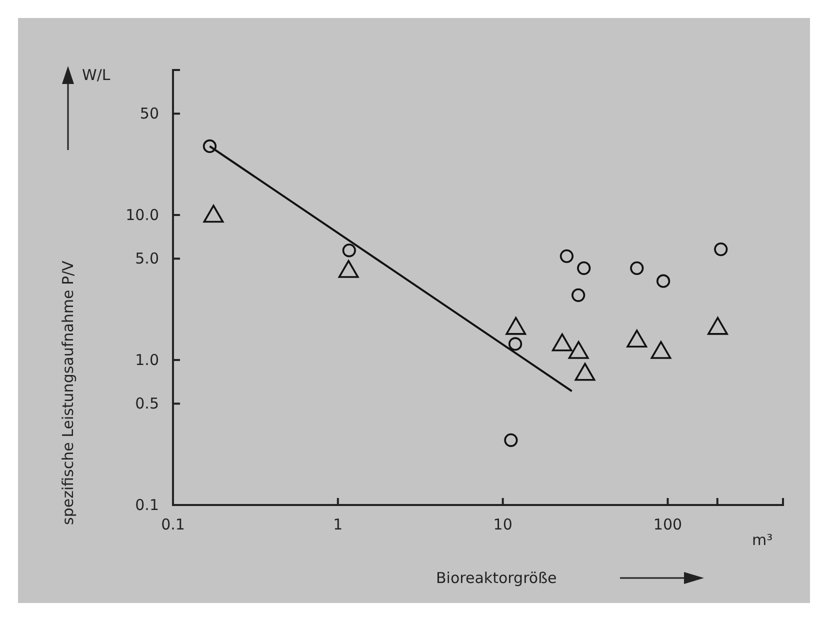 This screenshot has width=828, height=621. What do you see at coordinates (496, 578) in the screenshot?
I see `x-axis-title: Bioreaktorgröße` at bounding box center [496, 578].